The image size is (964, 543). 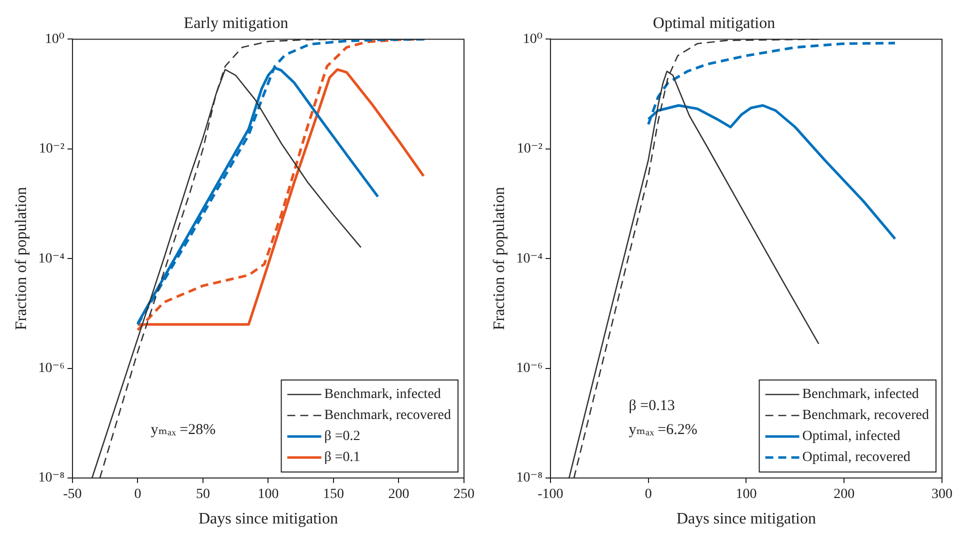 I want to click on chart-title: Early mitigation, so click(x=236, y=23).